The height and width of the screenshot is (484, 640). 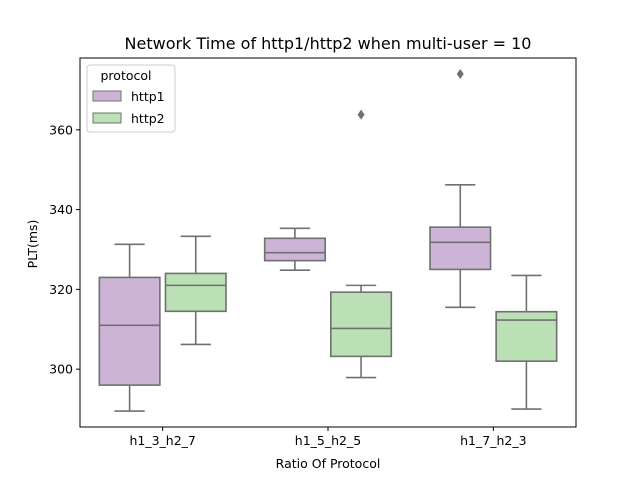 What do you see at coordinates (61, 289) in the screenshot?
I see `y-tick-label-320: 320` at bounding box center [61, 289].